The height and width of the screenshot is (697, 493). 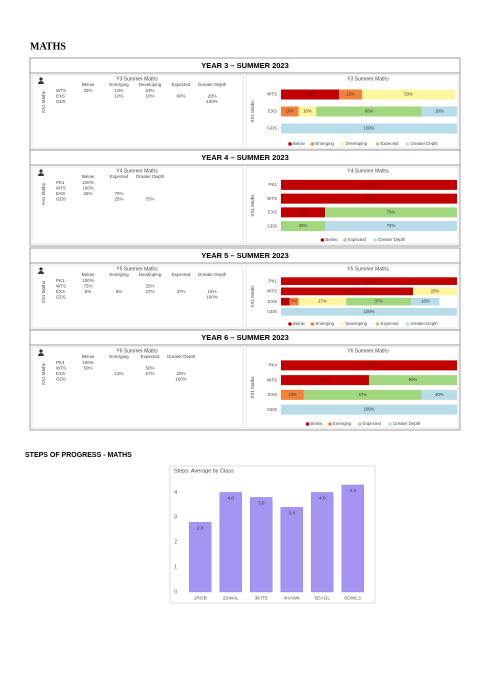 What do you see at coordinates (180, 96) in the screenshot?
I see `table-cell: 60%` at bounding box center [180, 96].